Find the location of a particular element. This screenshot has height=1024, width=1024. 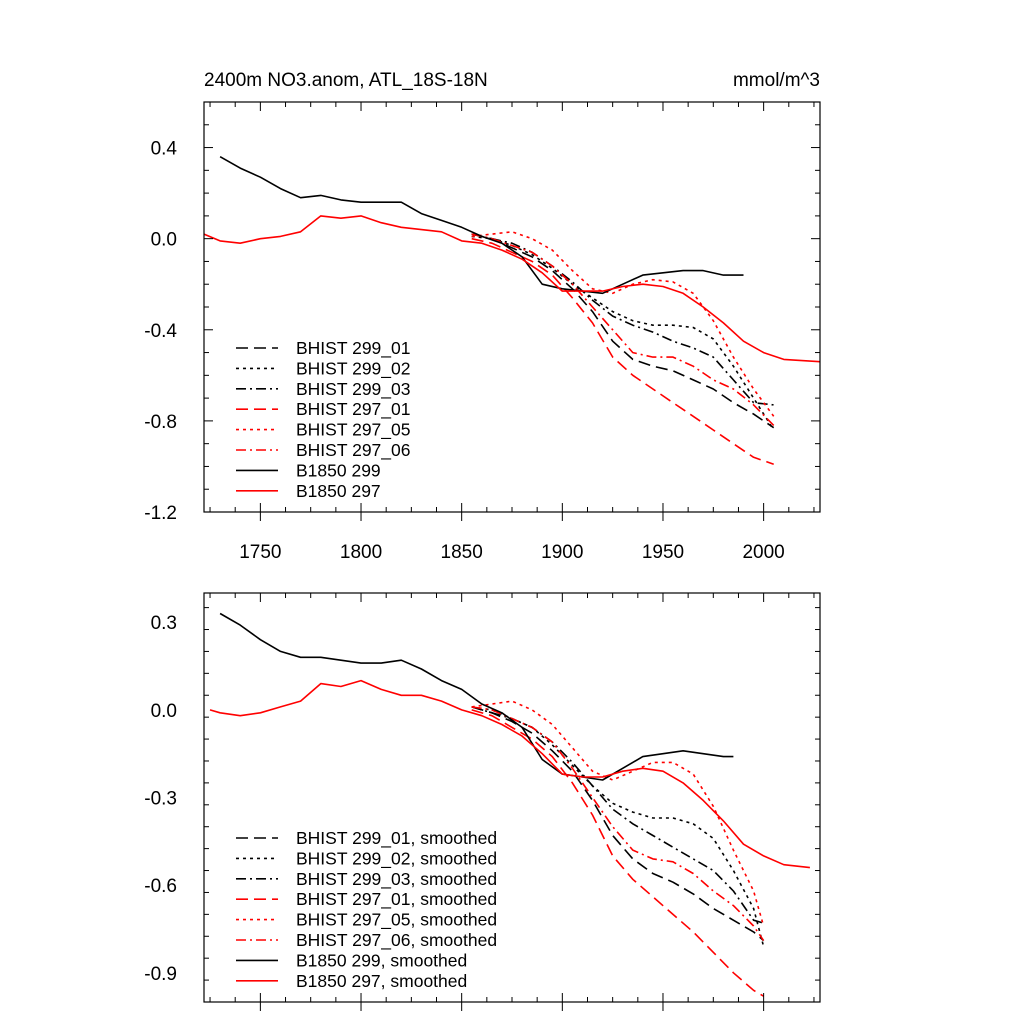

panel1-legend-label-8: B1850 297 is located at coordinates (338, 491).